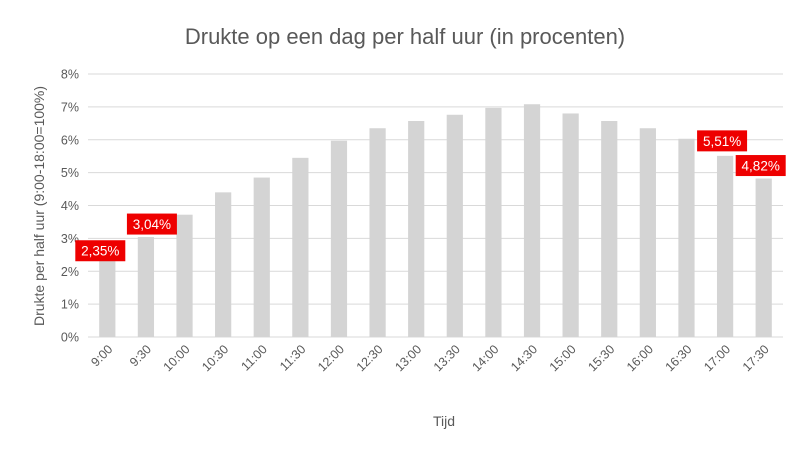 Image resolution: width=810 pixels, height=449 pixels. I want to click on y-tick-label: 3%, so click(70, 239).